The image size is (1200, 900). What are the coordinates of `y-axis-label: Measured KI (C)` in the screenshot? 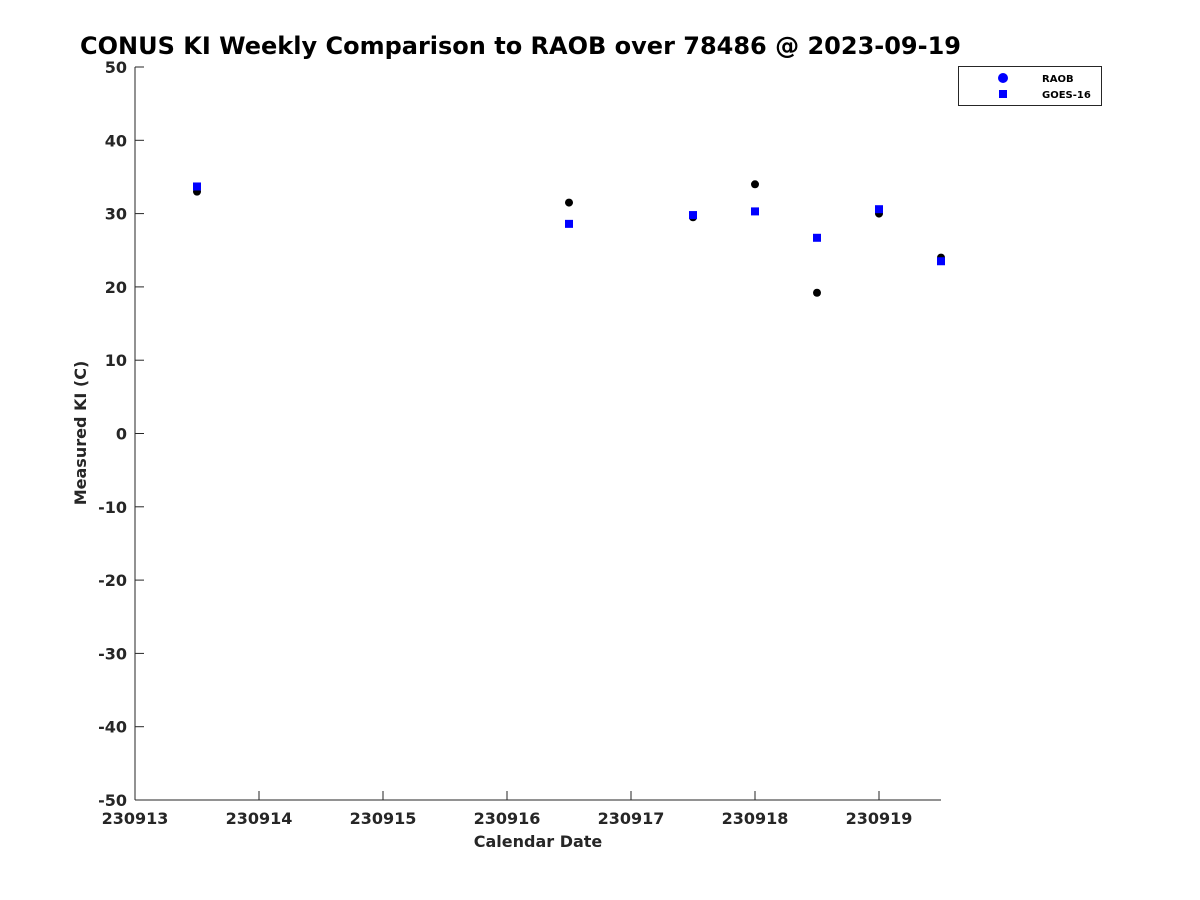 It's located at (80, 433).